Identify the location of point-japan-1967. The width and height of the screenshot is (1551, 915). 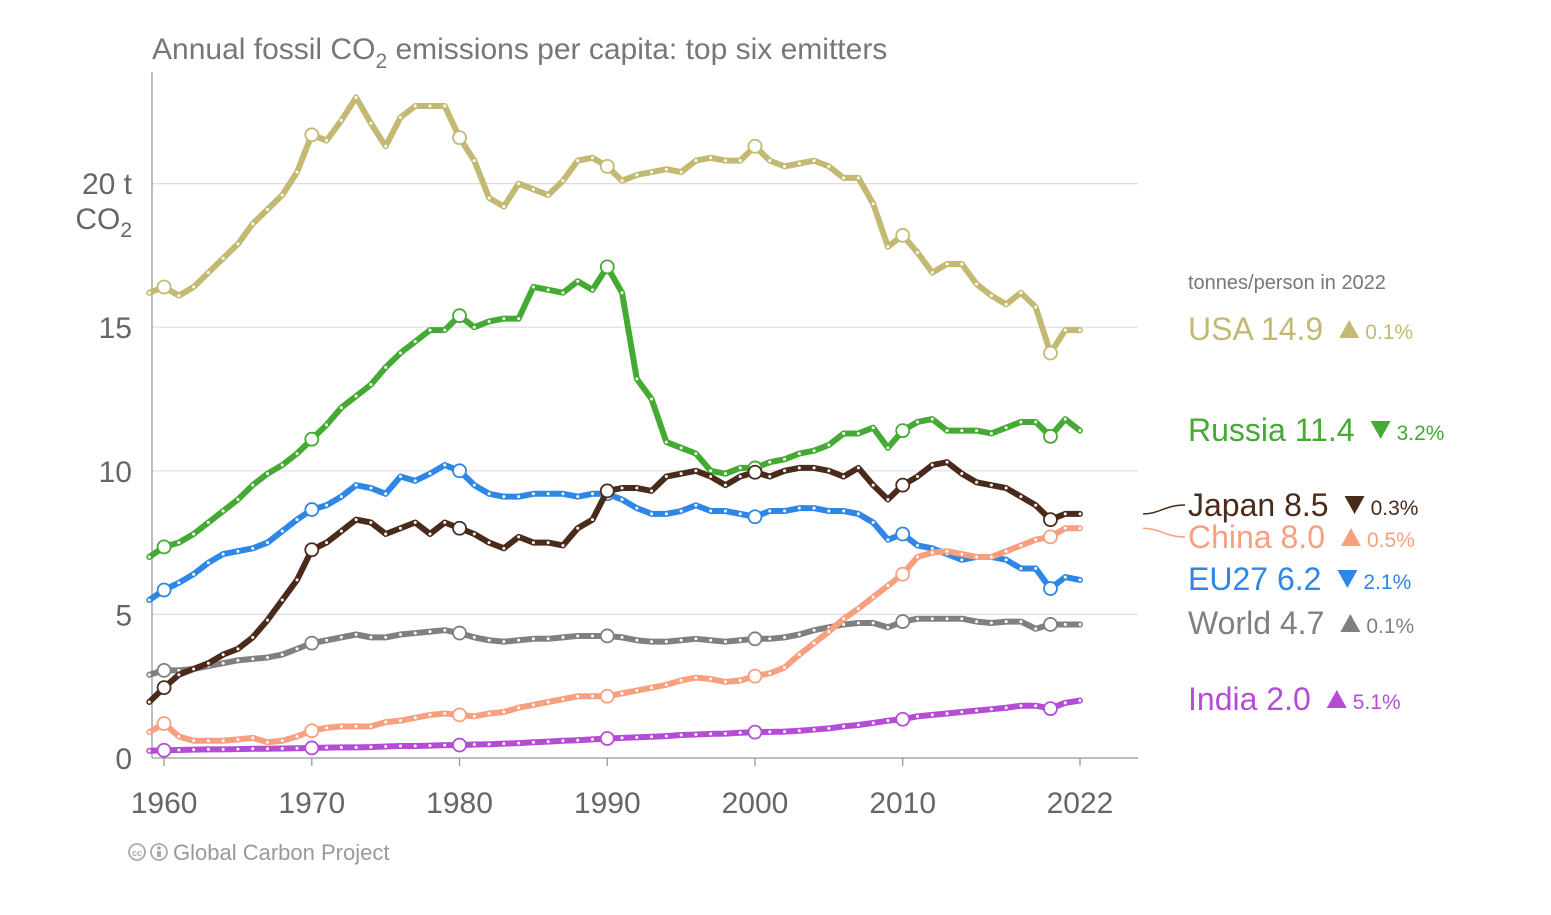
(267, 620).